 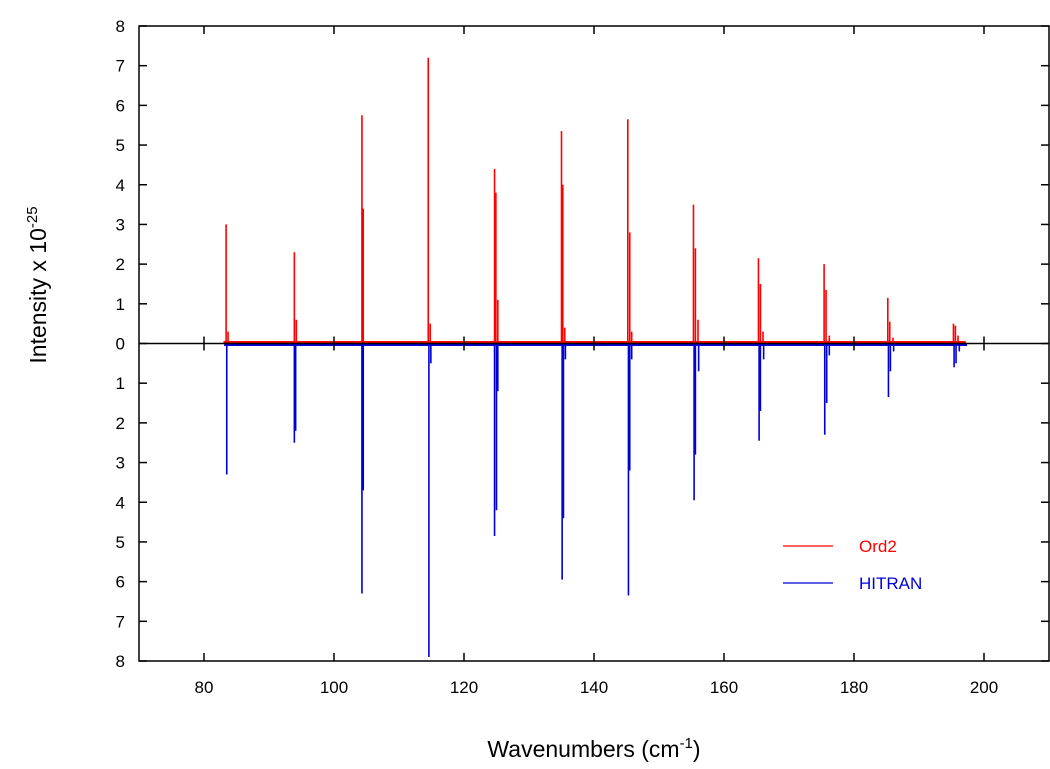 I want to click on y-axis-title: Intensity x 10-25, so click(x=37, y=284).